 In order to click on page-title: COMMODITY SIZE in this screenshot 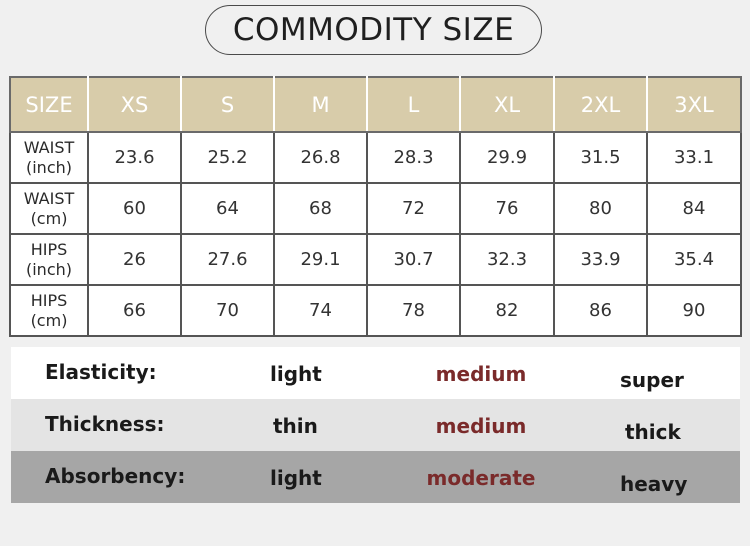, I will do `click(373, 30)`.